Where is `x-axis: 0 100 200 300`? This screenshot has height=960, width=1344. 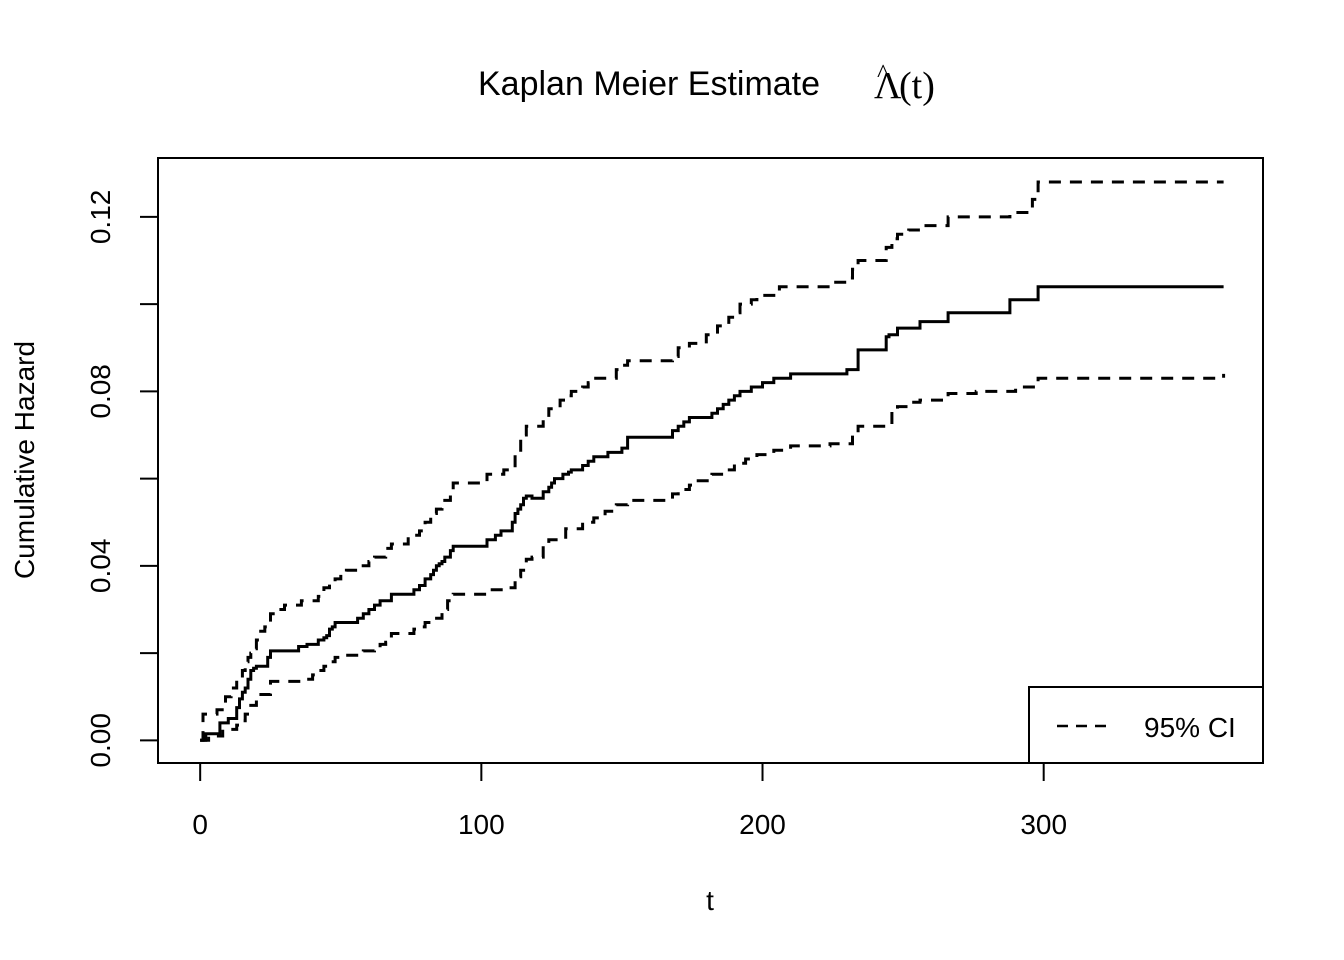 x-axis: 0 100 200 300 is located at coordinates (629, 801).